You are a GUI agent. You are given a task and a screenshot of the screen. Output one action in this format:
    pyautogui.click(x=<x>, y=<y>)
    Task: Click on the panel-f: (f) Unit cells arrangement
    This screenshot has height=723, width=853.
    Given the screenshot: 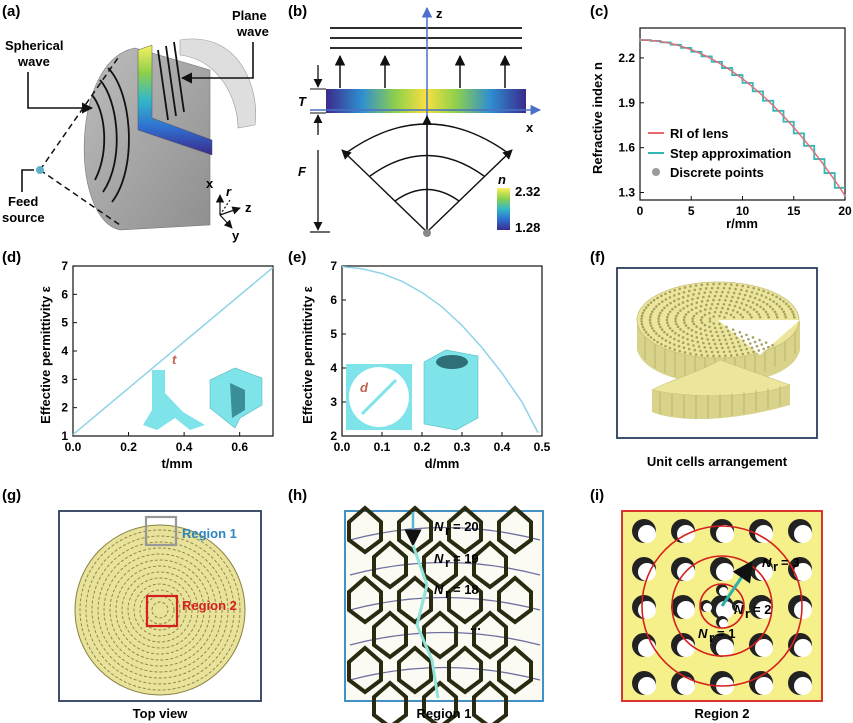 What is the action you would take?
    pyautogui.click(x=704, y=359)
    